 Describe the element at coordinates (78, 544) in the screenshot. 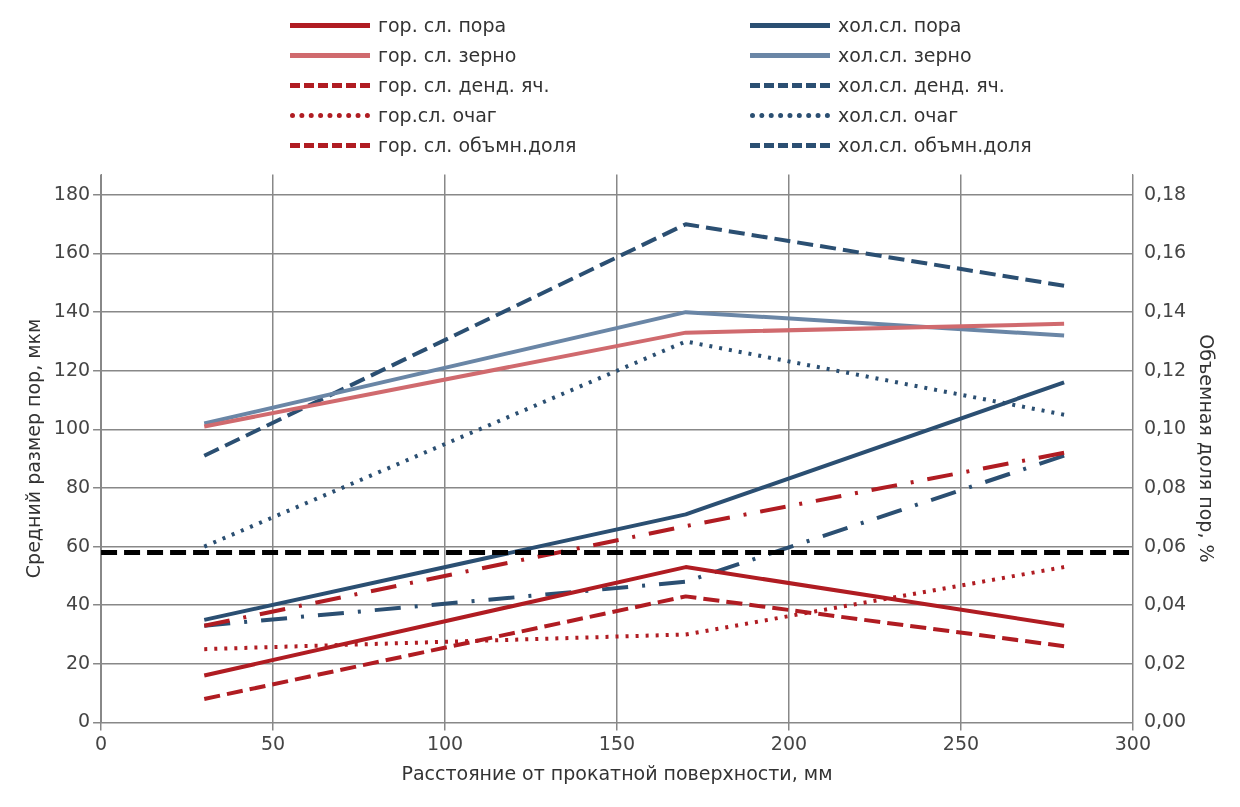

I see `y-tick-label: 60` at that location.